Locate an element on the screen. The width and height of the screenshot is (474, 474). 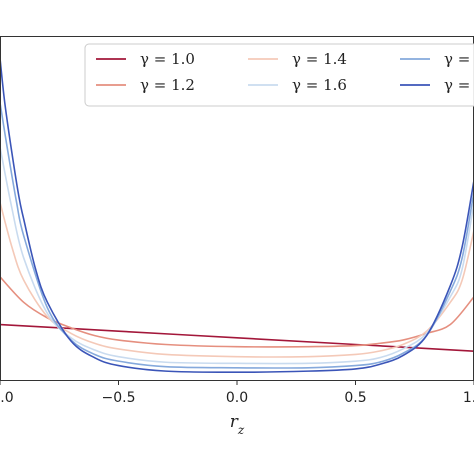
x-tick-label: 0.5 is located at coordinates (355, 398).